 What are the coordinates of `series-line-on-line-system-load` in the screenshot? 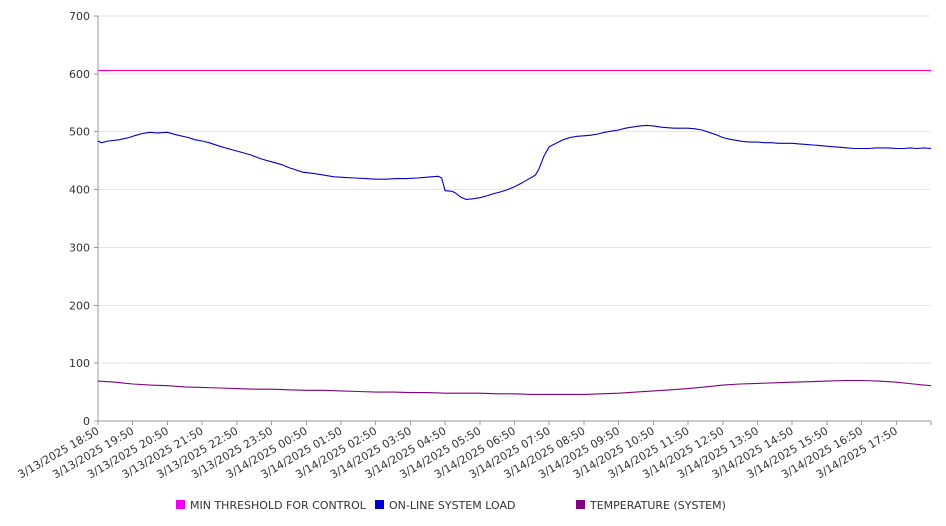 It's located at (514, 162).